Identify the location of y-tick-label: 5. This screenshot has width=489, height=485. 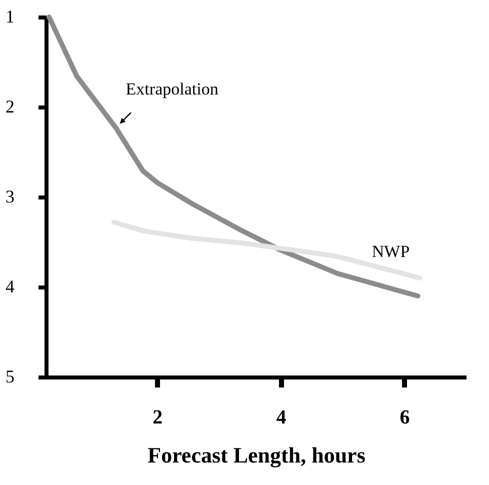
(10, 376).